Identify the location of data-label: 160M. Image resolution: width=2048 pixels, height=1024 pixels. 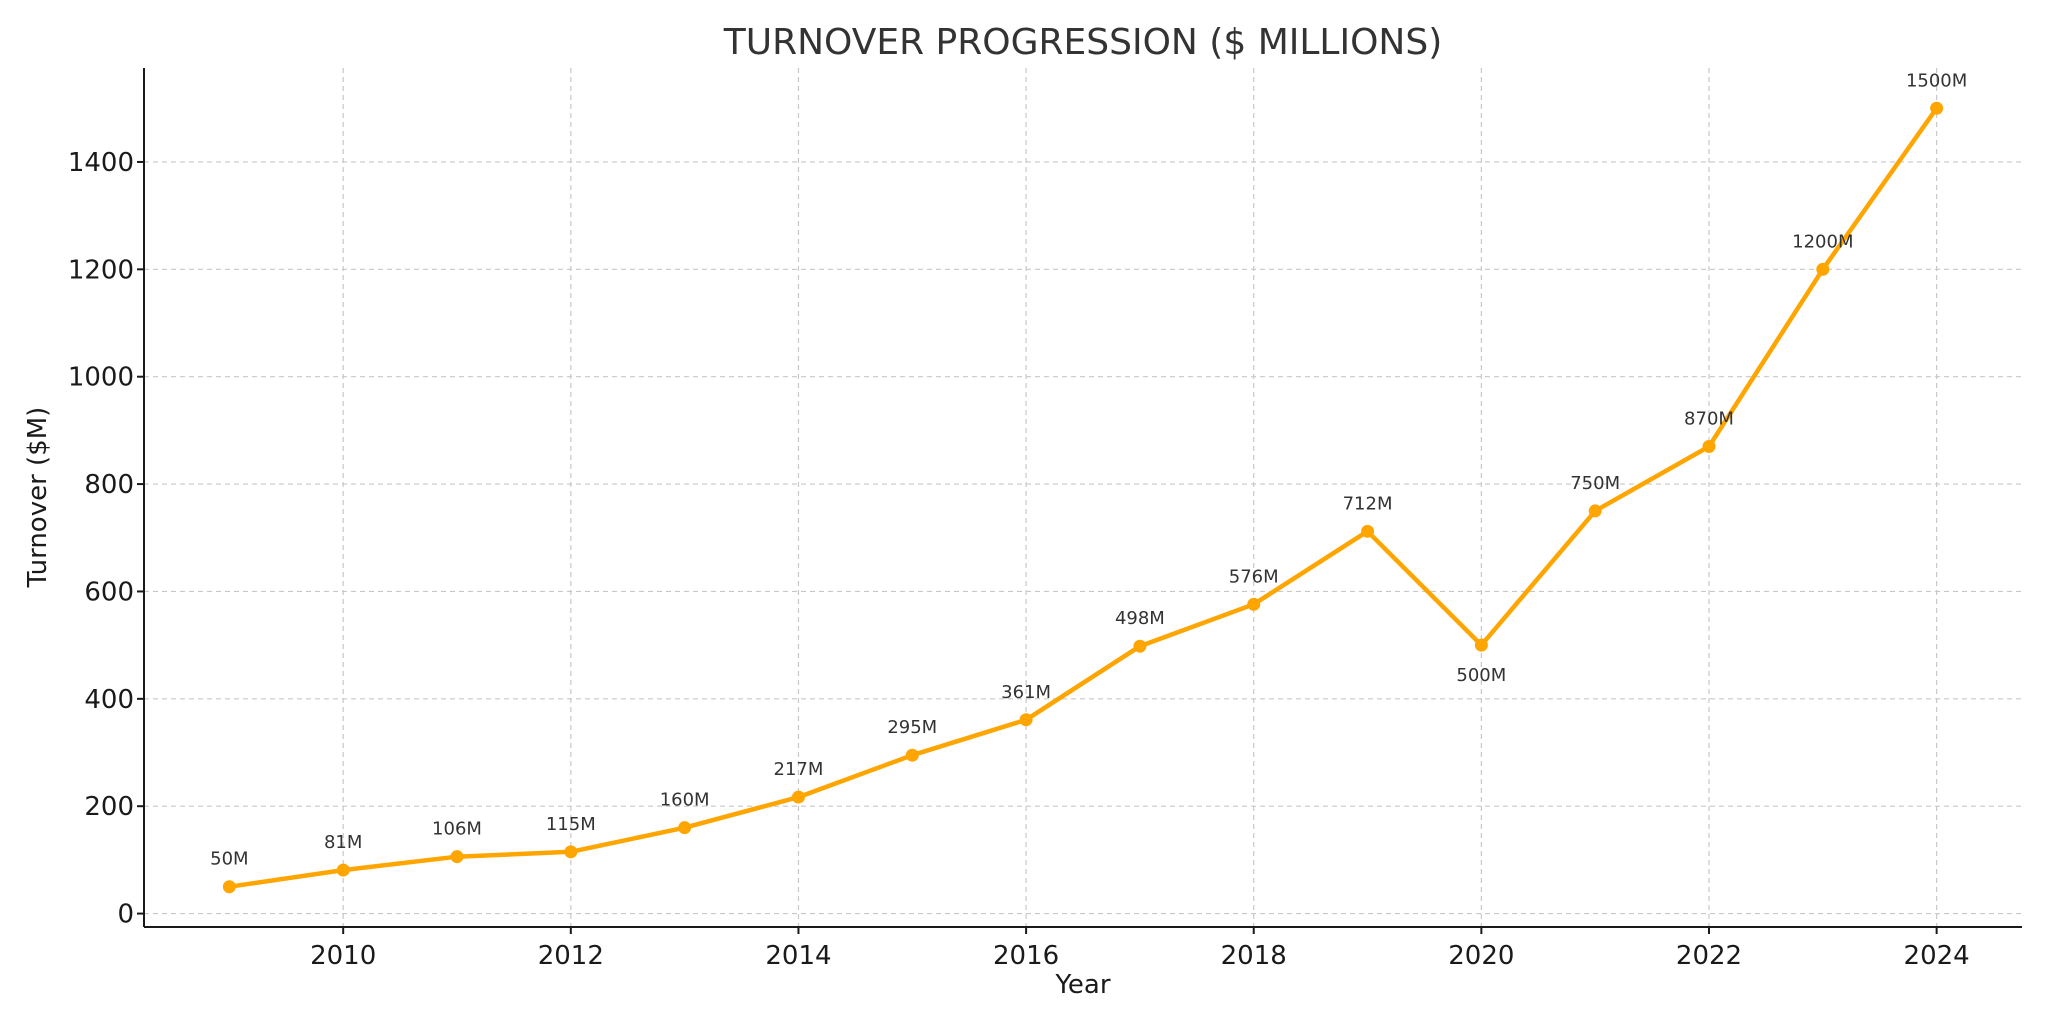
(685, 800).